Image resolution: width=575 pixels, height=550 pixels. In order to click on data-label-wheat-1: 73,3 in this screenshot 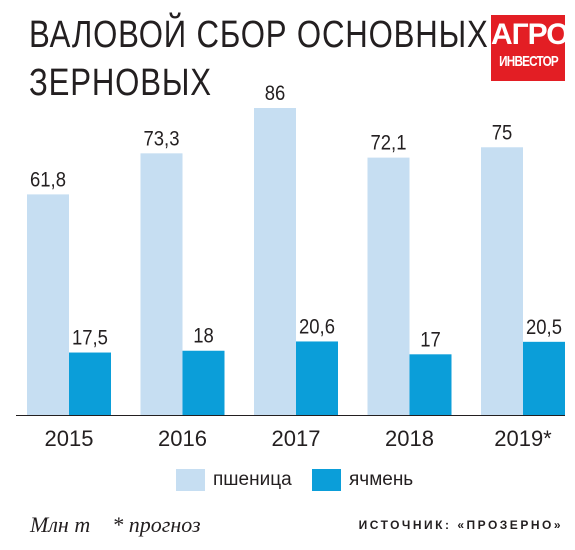, I will do `click(162, 138)`.